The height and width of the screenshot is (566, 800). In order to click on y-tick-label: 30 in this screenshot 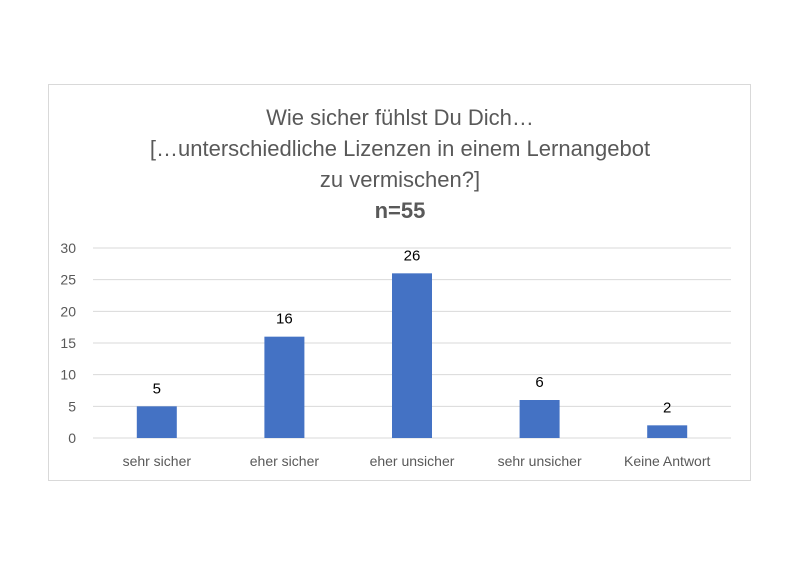, I will do `click(68, 248)`.